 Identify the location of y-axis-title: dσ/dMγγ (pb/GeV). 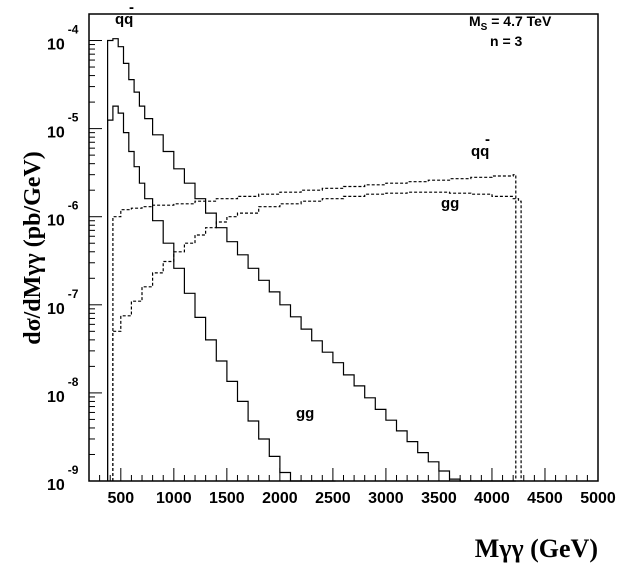
(33, 248).